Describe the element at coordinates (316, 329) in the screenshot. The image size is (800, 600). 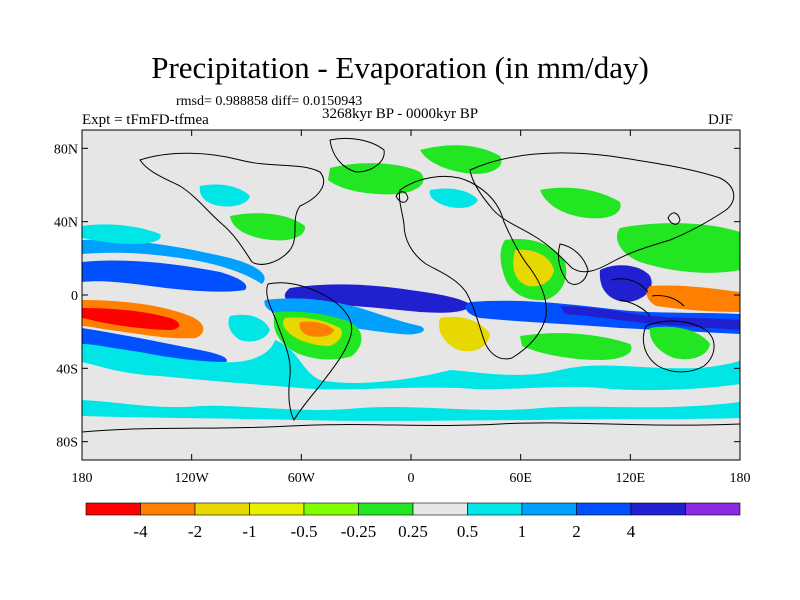
I see `field-sa-orange` at that location.